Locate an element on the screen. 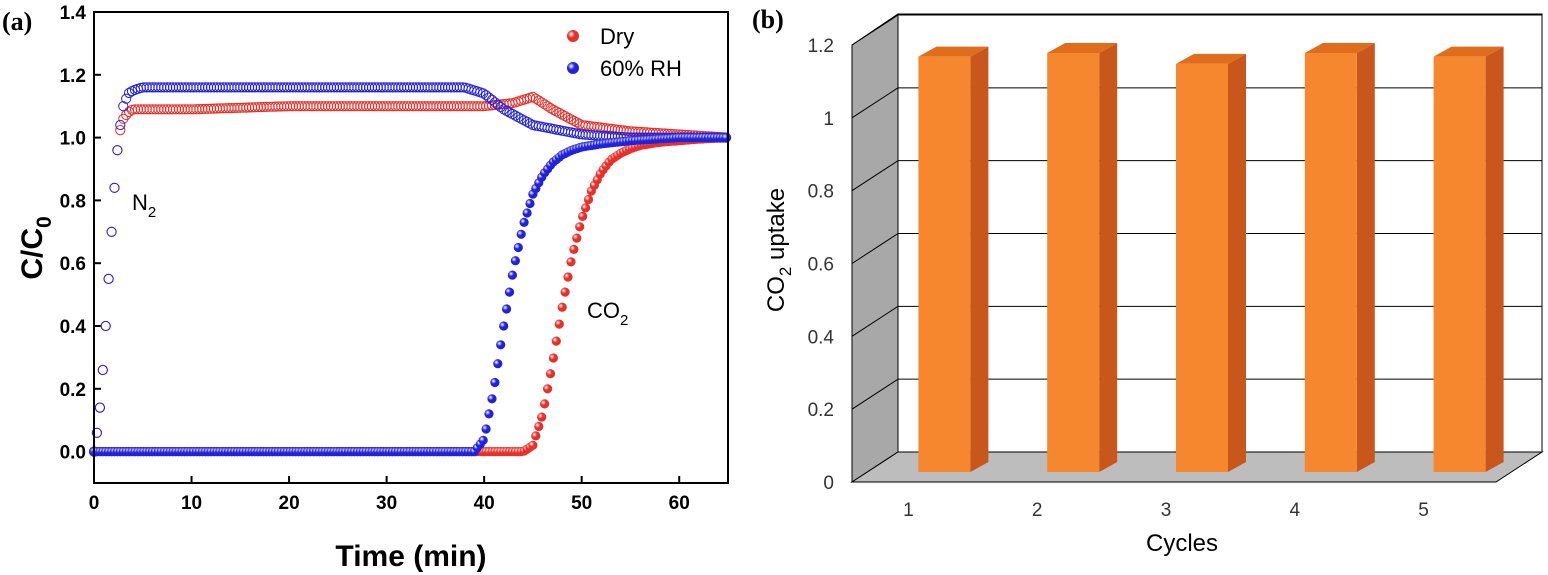  y-tick-label: 1.2 is located at coordinates (73, 76).